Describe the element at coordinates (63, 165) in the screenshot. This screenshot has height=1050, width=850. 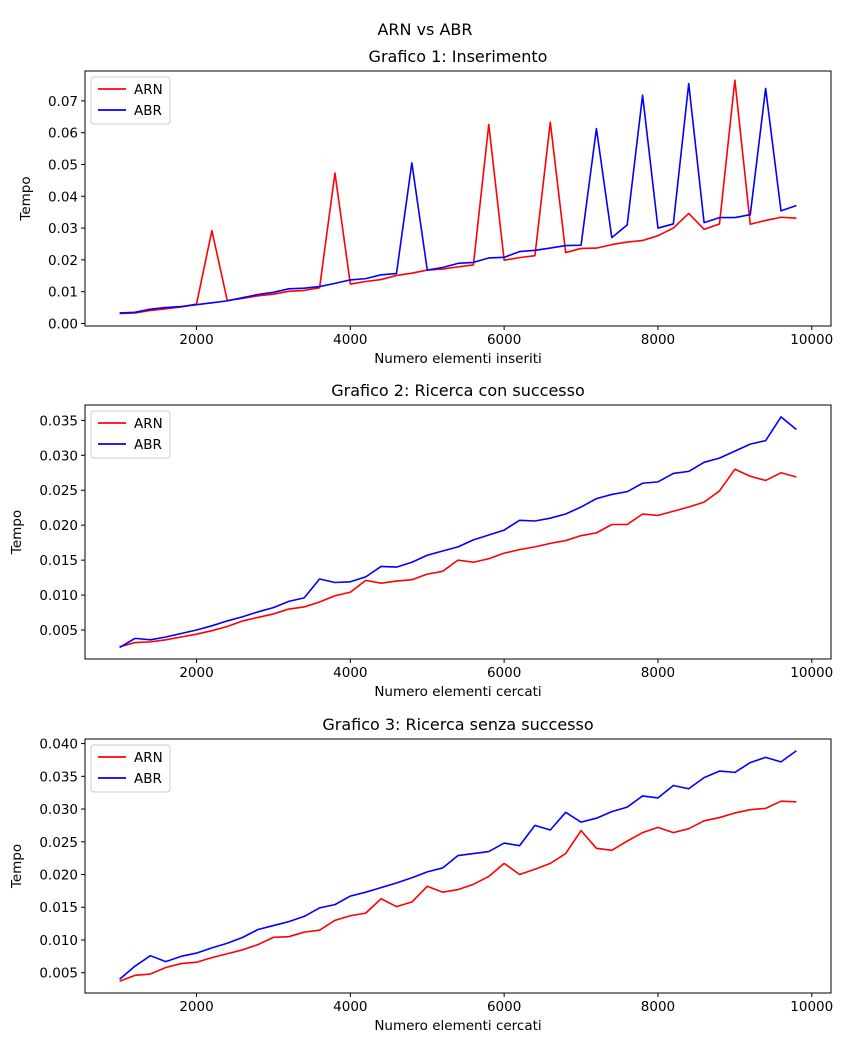
I see `y-tick-label: 0.05` at that location.